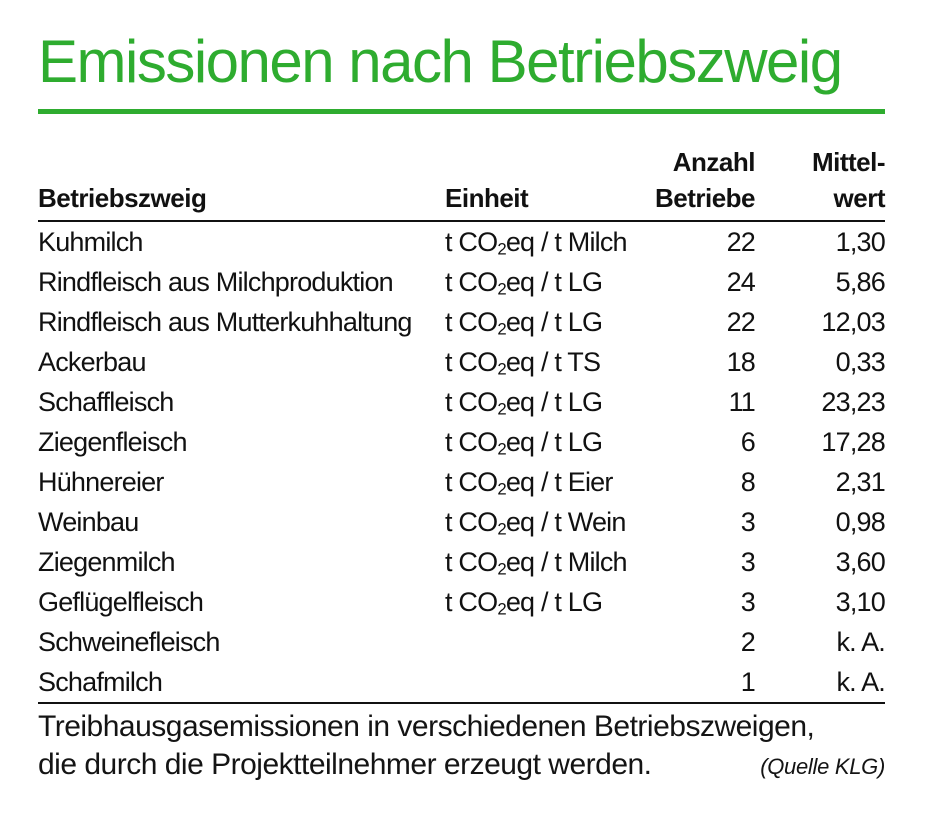 This screenshot has height=831, width=933. What do you see at coordinates (741, 282) in the screenshot?
I see `cell-anzahl-betriebe: 24` at bounding box center [741, 282].